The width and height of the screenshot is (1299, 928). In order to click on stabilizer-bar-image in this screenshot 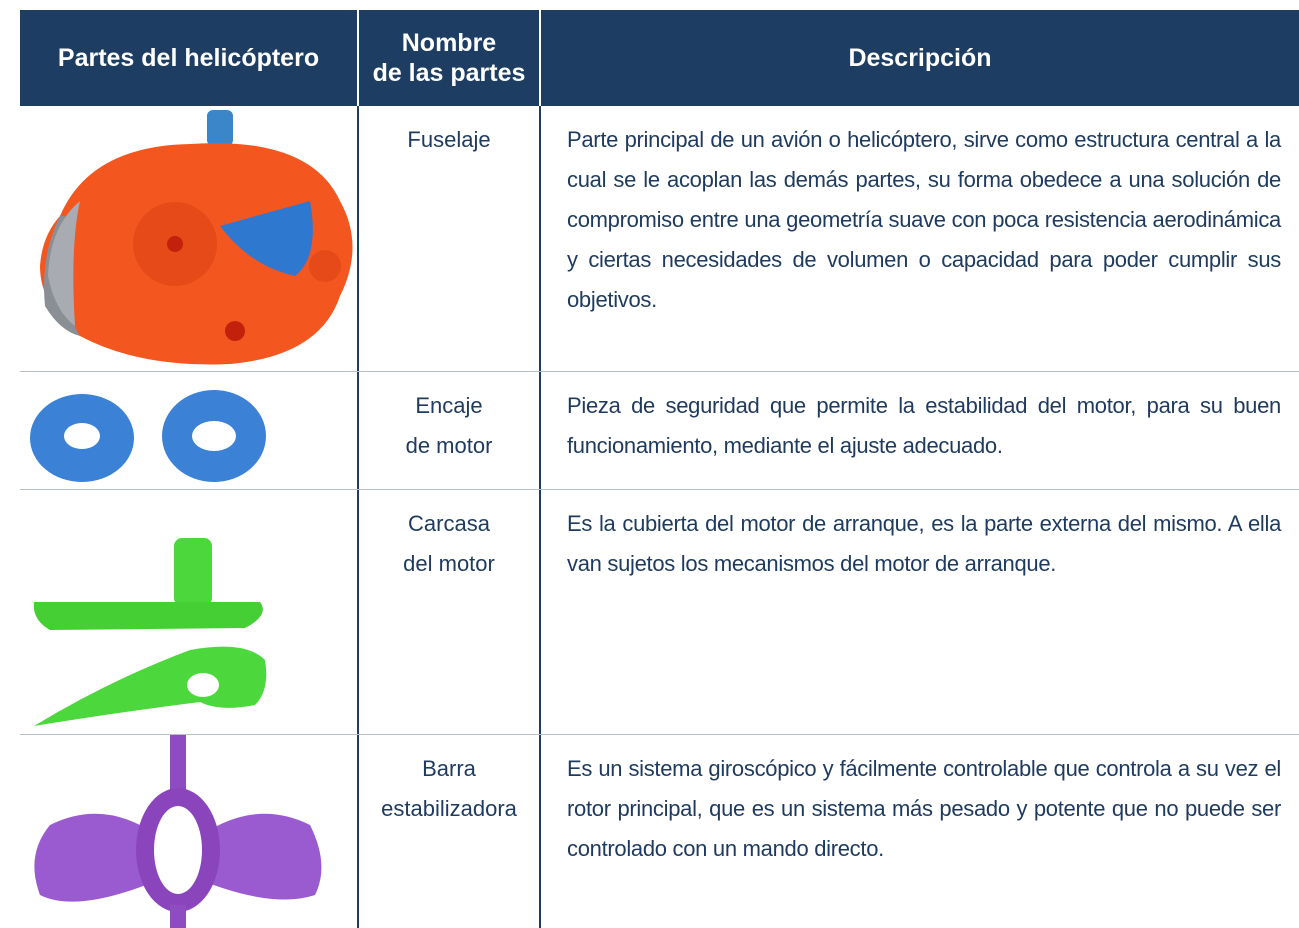, I will do `click(178, 831)`.